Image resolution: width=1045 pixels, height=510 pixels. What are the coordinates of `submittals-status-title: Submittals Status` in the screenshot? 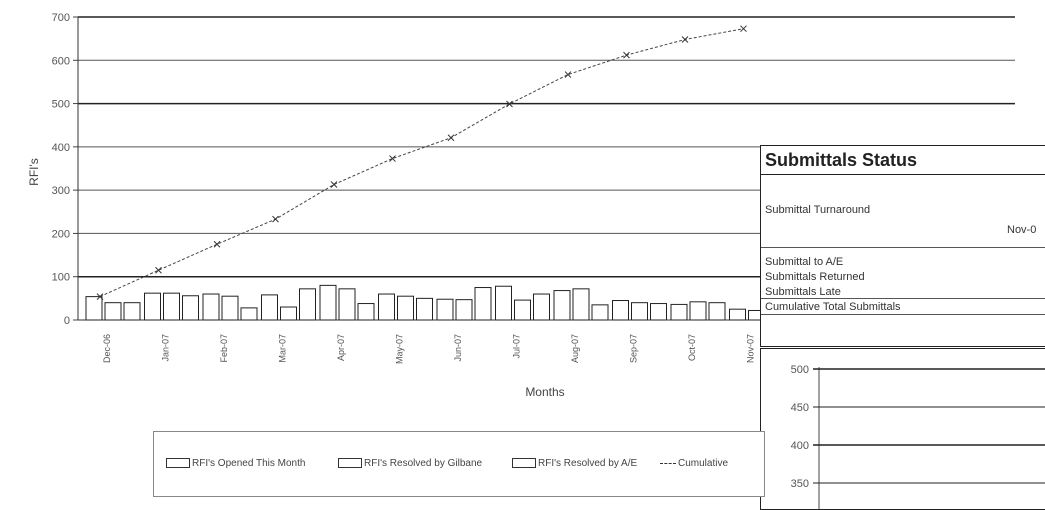 It's located at (903, 160).